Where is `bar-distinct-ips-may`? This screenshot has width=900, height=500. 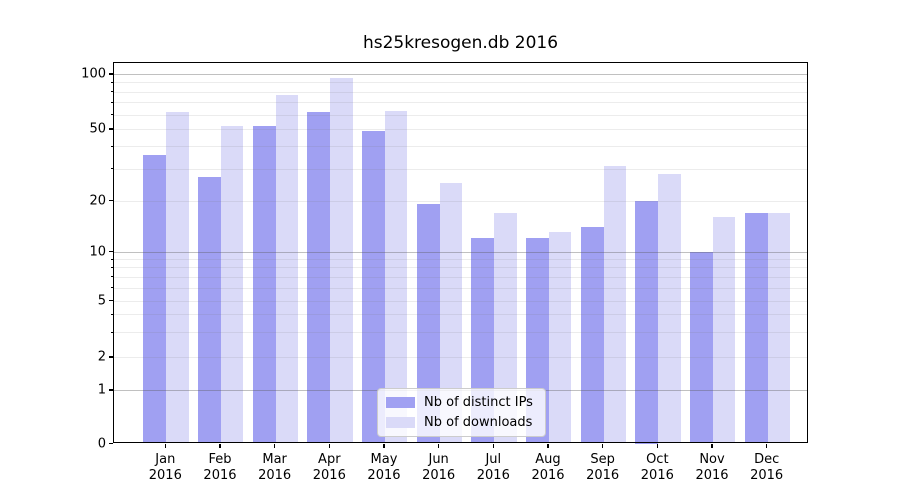 bar-distinct-ips-may is located at coordinates (373, 287).